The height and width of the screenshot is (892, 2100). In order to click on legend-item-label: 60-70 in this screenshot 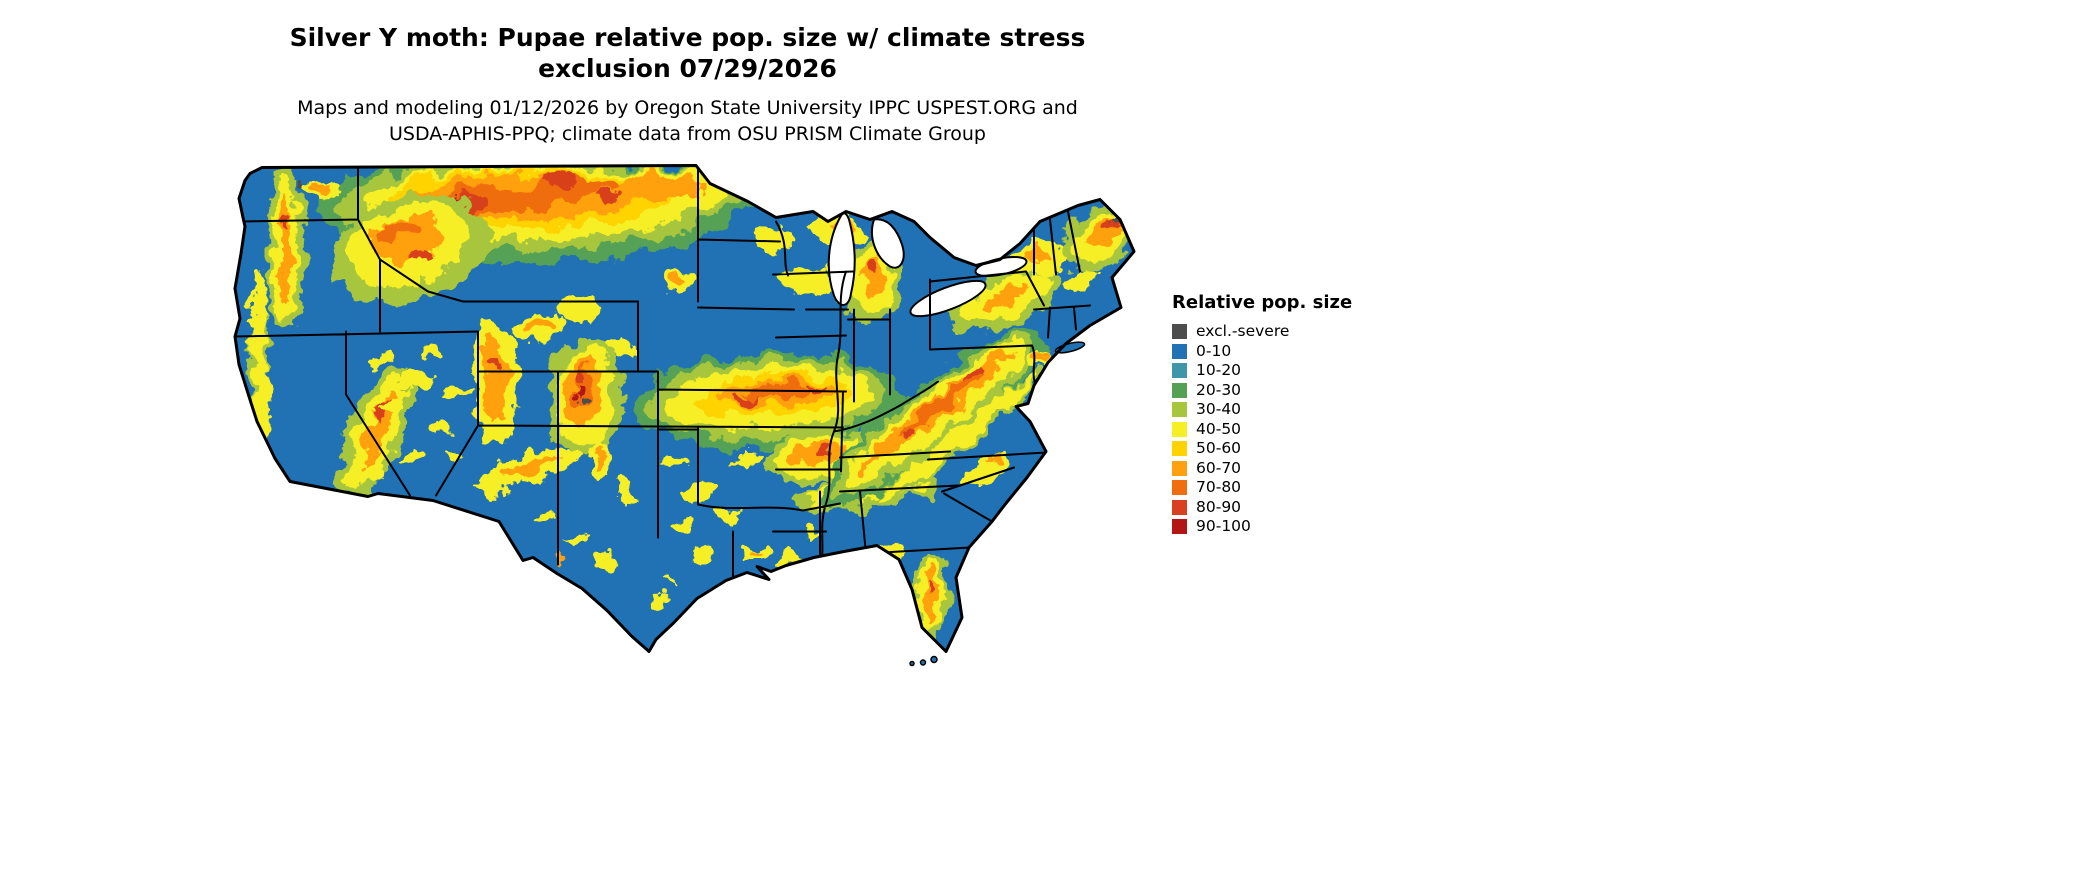, I will do `click(1219, 467)`.